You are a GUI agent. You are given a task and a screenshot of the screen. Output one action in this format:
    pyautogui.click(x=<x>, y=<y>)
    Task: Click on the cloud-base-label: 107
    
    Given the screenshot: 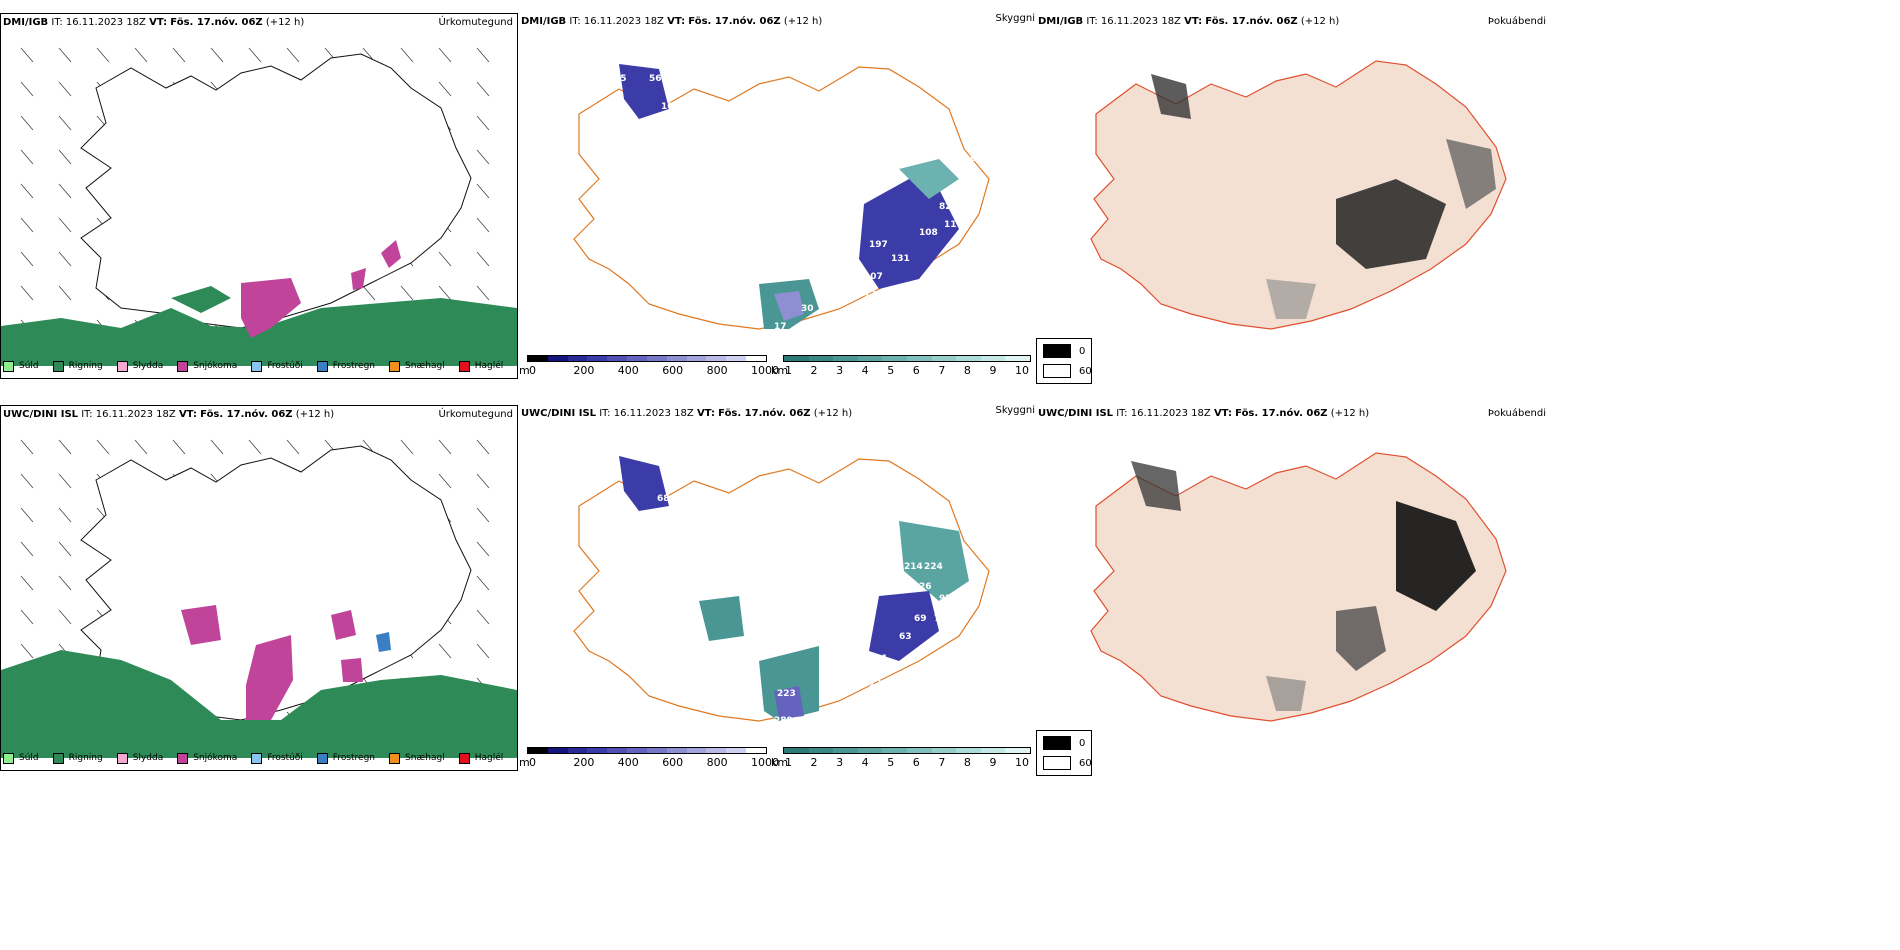 What is the action you would take?
    pyautogui.click(x=973, y=159)
    